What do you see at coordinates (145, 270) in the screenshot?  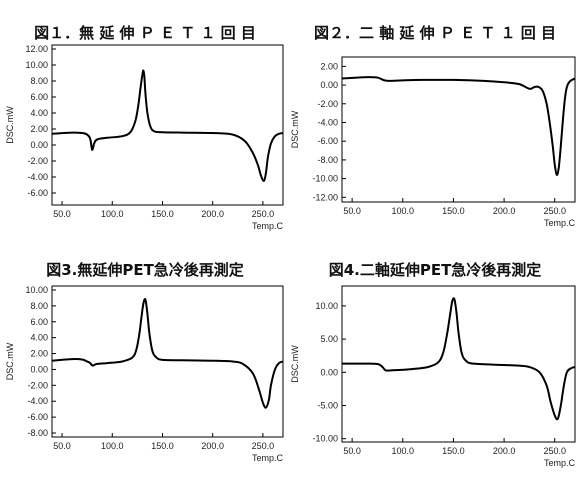 I see `chart-title: 図3.無延伸PET急冷後再測定` at bounding box center [145, 270].